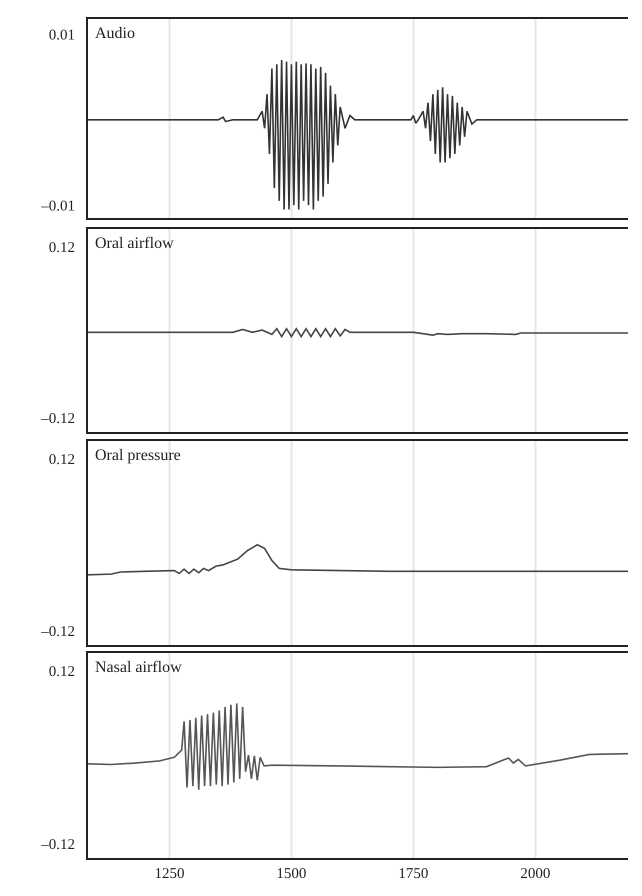 The height and width of the screenshot is (896, 642). Describe the element at coordinates (291, 874) in the screenshot. I see `x-tick-label: 1500` at that location.